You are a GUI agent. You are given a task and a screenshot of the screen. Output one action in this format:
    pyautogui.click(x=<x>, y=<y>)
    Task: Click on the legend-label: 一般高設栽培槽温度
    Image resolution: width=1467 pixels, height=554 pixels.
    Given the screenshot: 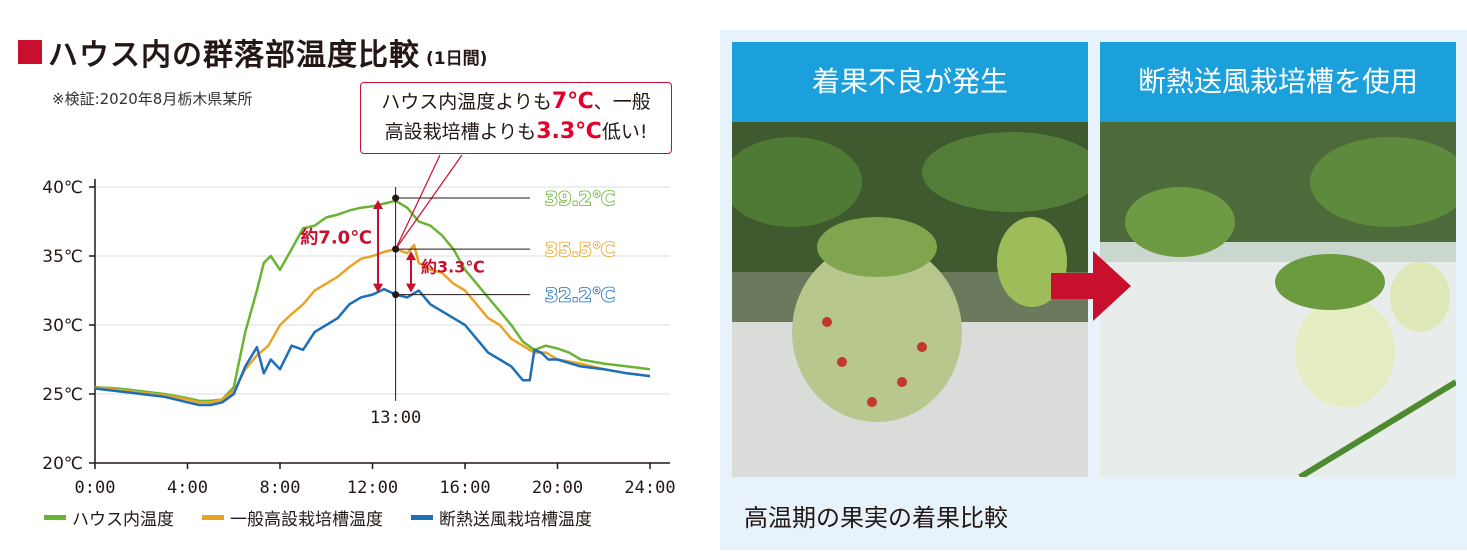 What is the action you would take?
    pyautogui.click(x=306, y=520)
    